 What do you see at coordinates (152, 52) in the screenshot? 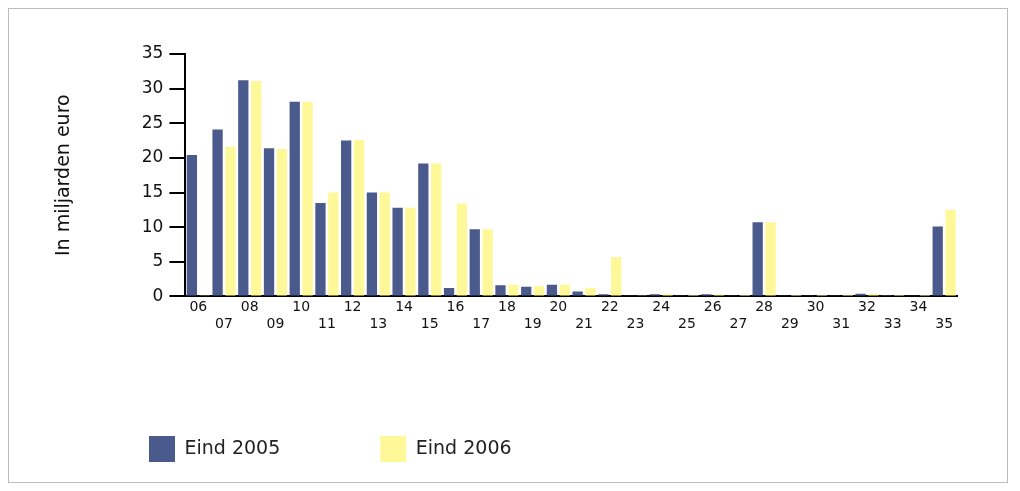
I see `y-tick-label: 35` at bounding box center [152, 52].